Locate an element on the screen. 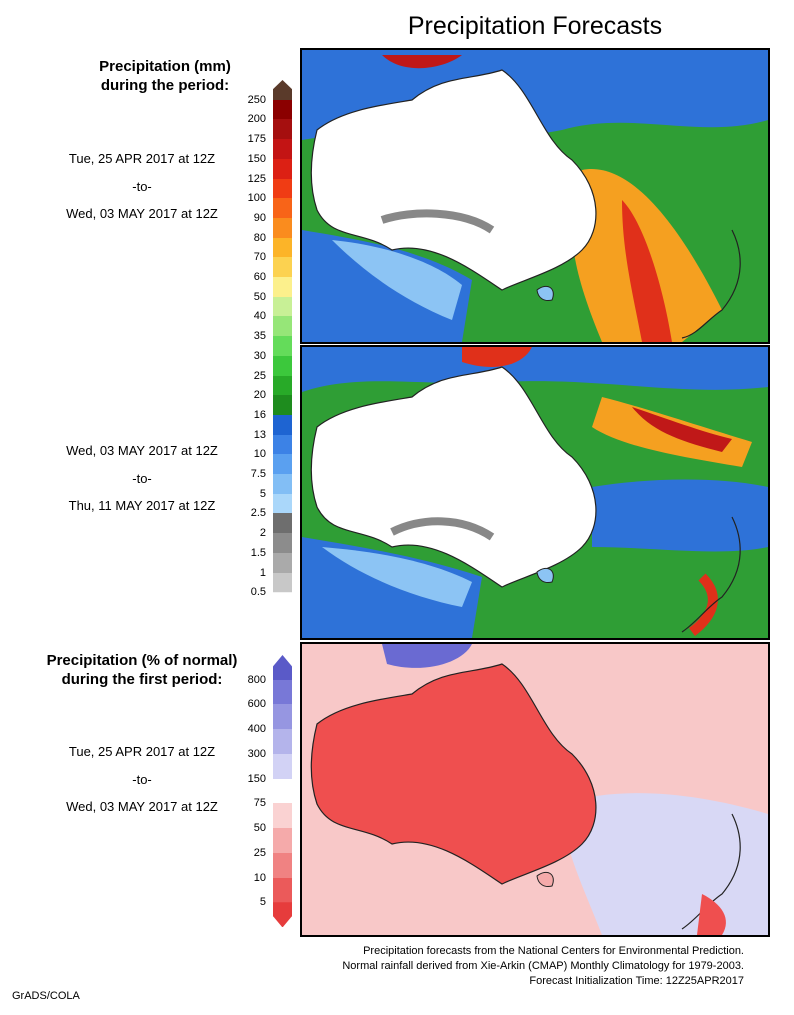 The image size is (794, 1015). colorbar-mm-tick-label: 0.5 is located at coordinates (258, 592).